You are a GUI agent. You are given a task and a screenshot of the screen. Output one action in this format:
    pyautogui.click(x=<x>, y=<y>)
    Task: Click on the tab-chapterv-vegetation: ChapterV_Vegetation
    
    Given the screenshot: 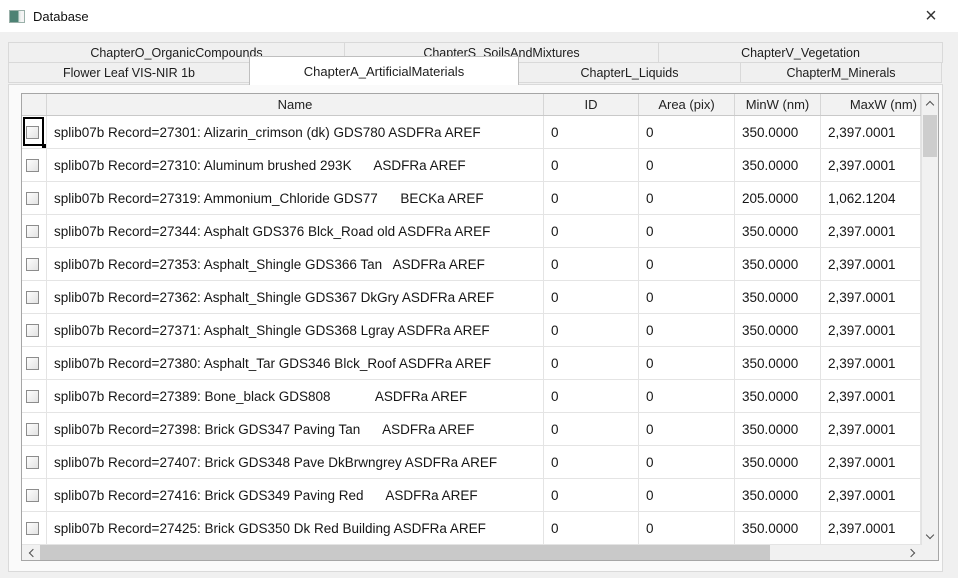 What is the action you would take?
    pyautogui.click(x=800, y=52)
    